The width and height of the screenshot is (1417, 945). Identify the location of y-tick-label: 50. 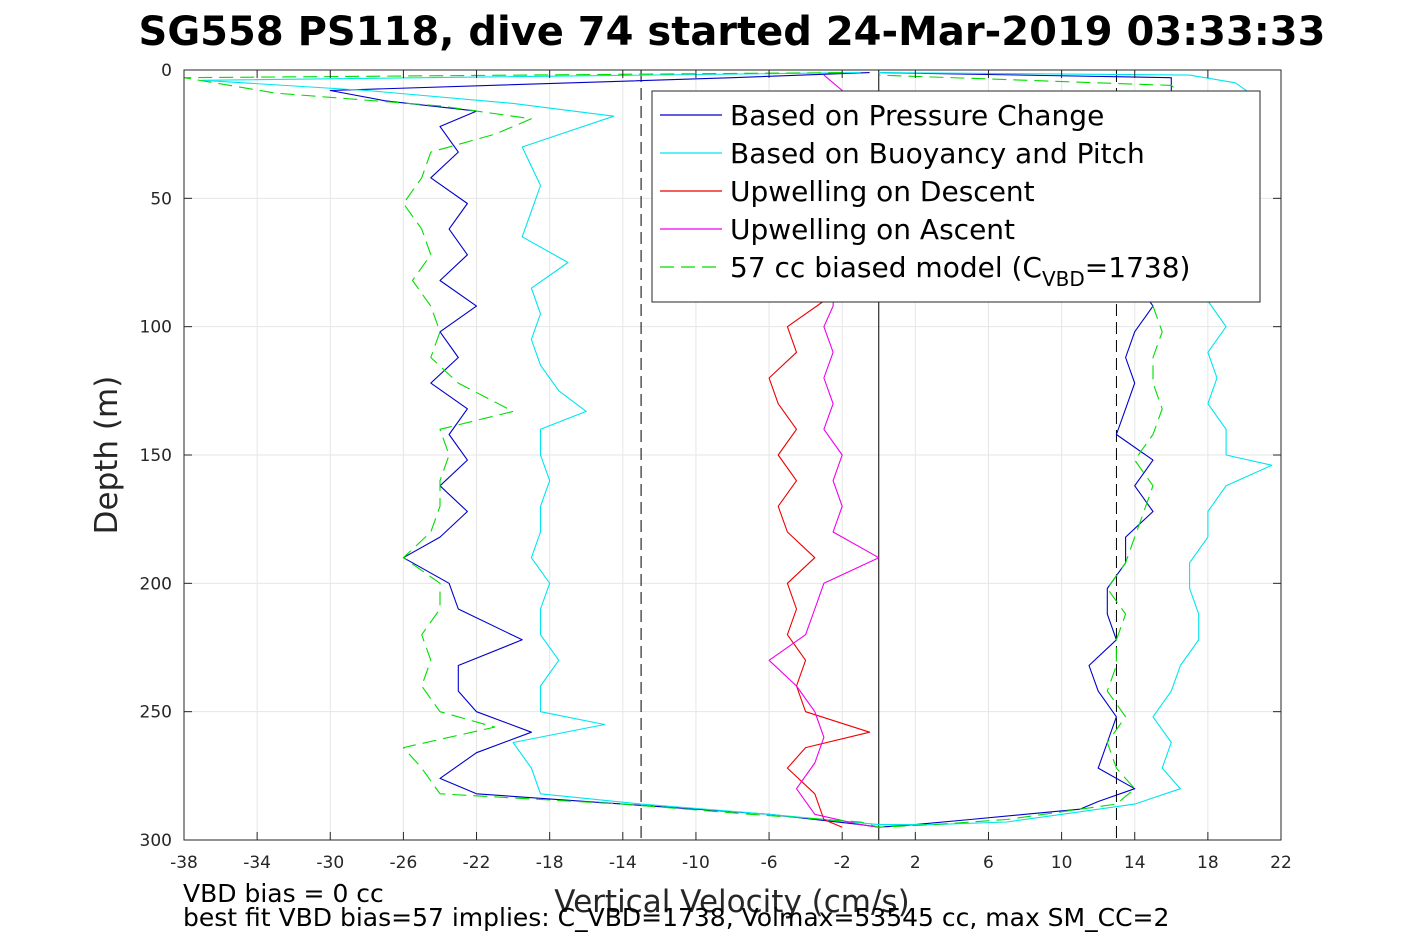
(161, 199).